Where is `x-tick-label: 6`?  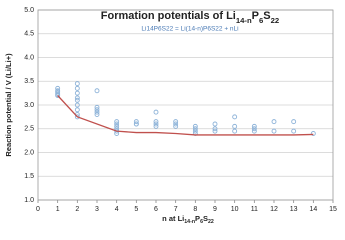
x-tick-label: 6 is located at coordinates (156, 209).